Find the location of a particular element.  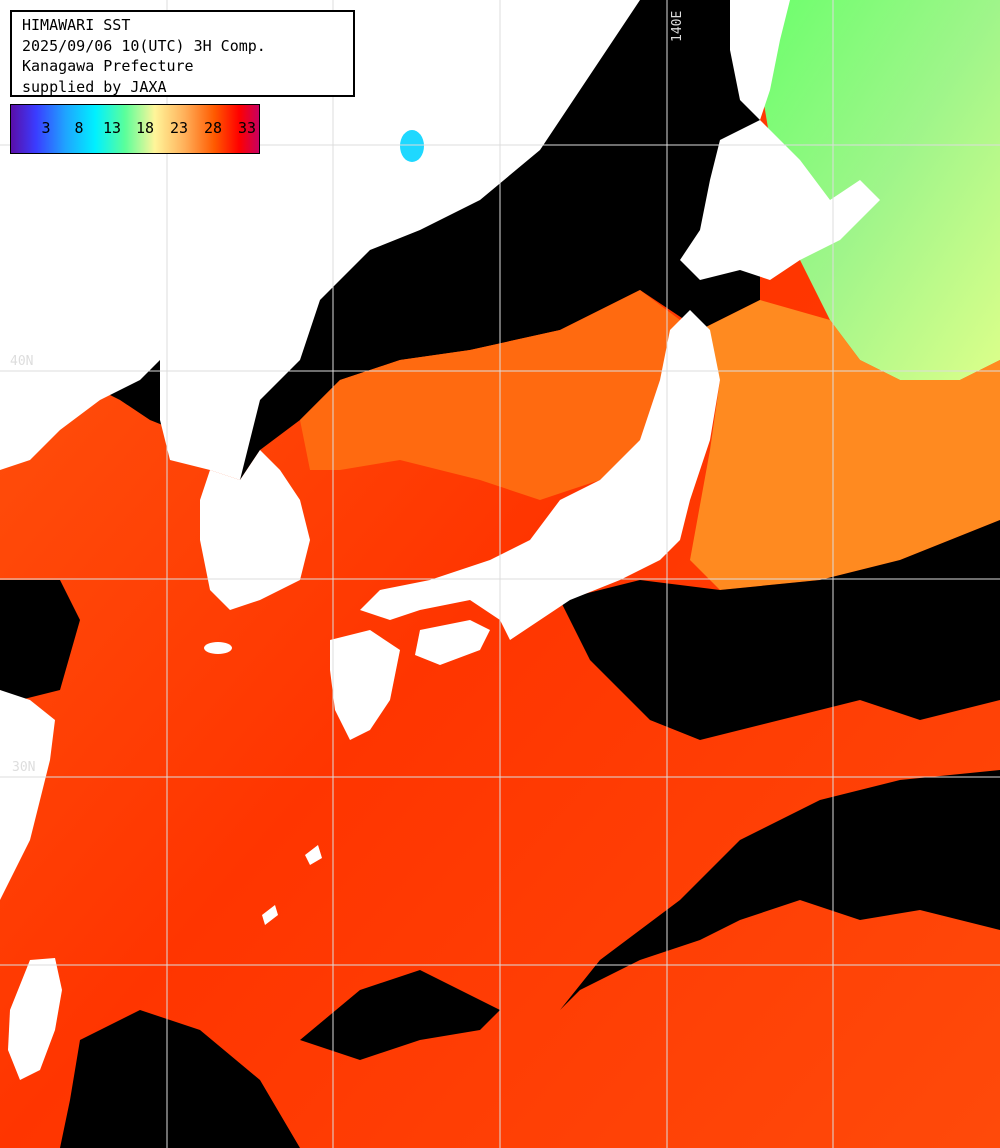

cloud-south-mid is located at coordinates (400, 1015).